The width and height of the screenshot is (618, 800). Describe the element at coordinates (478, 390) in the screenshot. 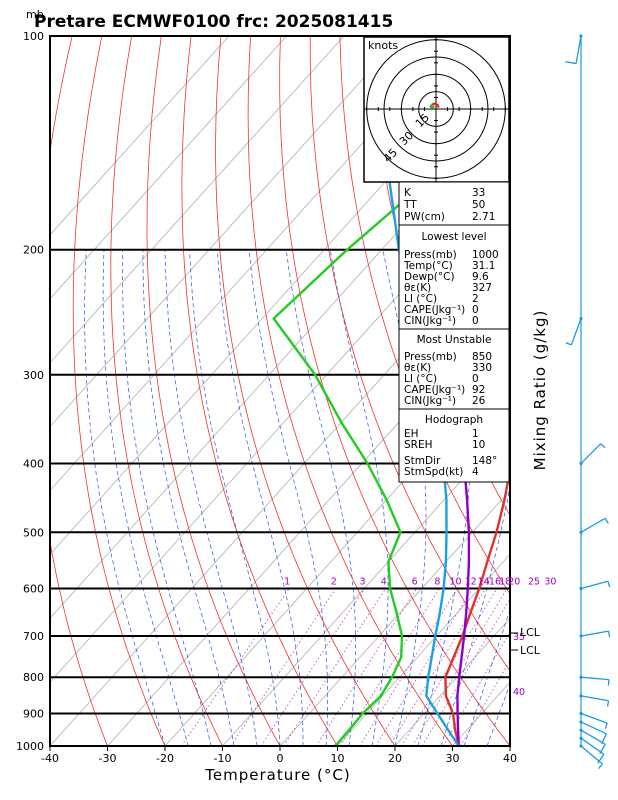

I see `mu-row-value-3: 92` at that location.